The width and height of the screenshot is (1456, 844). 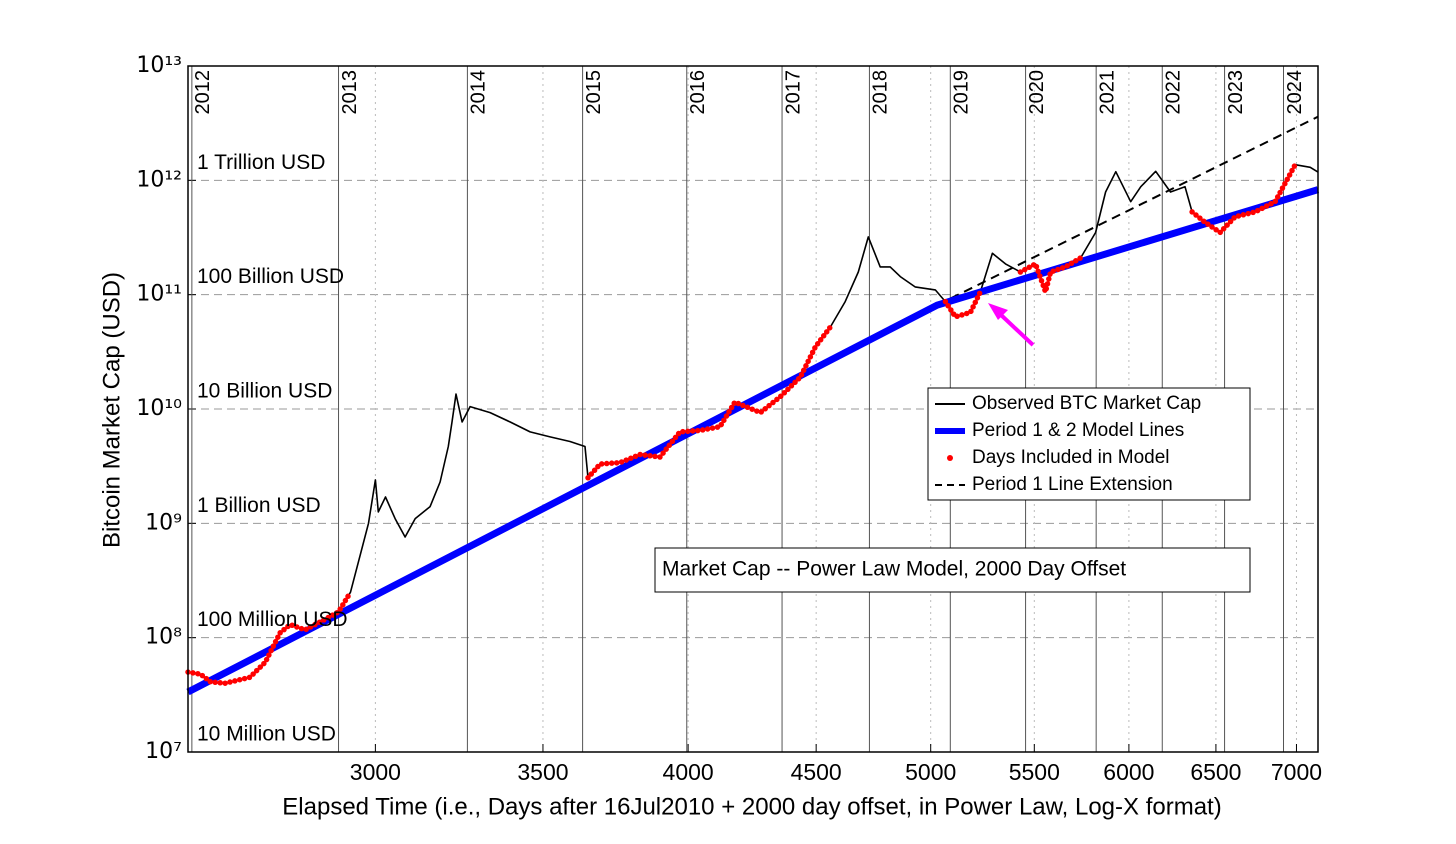 What do you see at coordinates (1295, 92) in the screenshot?
I see `year-label: 2024` at bounding box center [1295, 92].